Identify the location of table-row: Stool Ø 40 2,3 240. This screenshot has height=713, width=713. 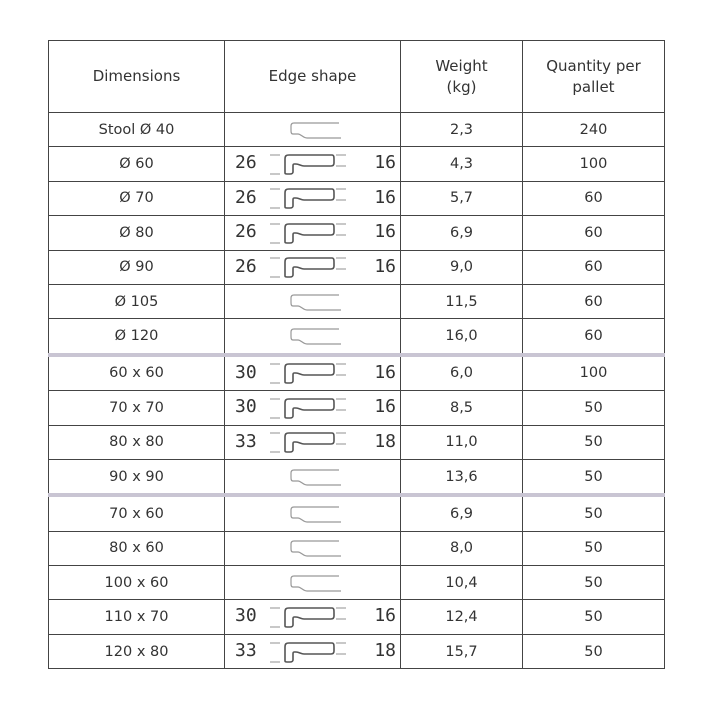
(356, 129).